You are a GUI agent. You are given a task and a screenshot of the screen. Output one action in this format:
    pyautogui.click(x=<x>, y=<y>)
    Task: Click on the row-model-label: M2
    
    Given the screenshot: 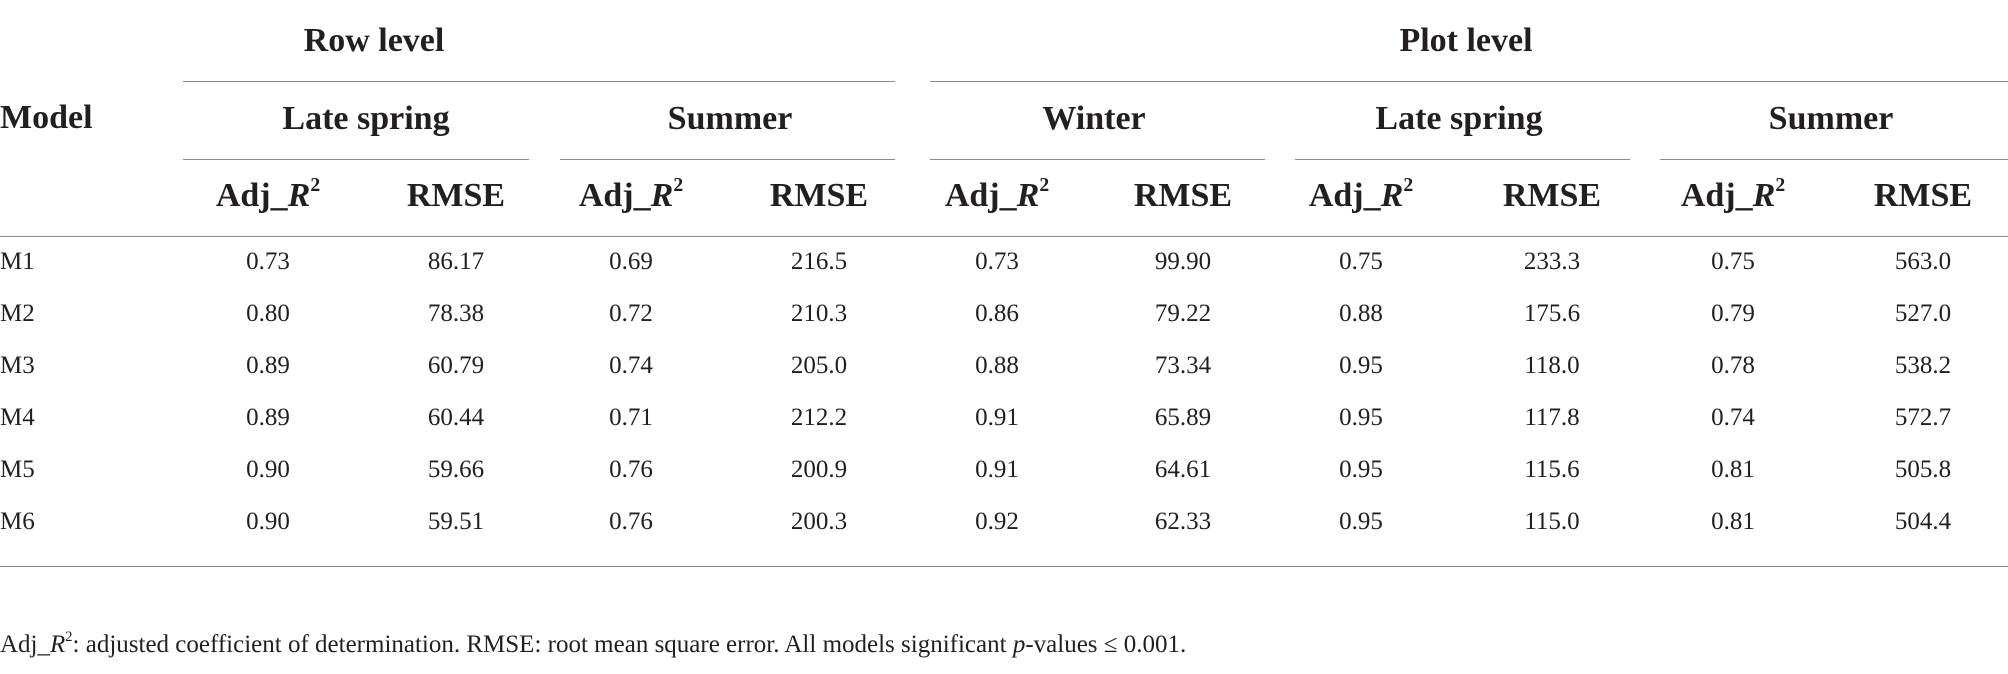 What is the action you would take?
    pyautogui.click(x=17, y=313)
    